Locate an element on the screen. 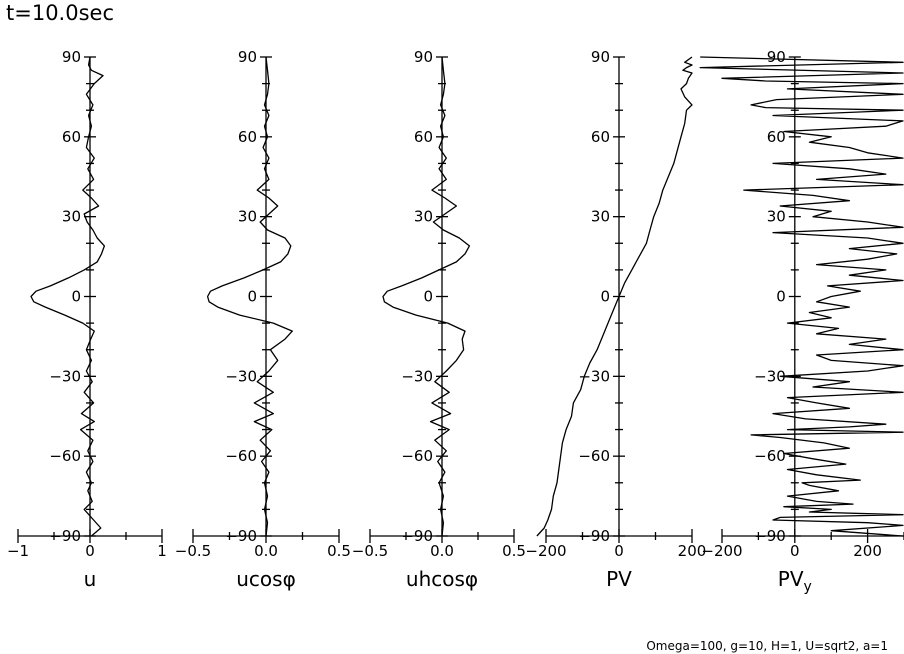 The image size is (904, 654). panel-1-x-label: u is located at coordinates (90, 579).